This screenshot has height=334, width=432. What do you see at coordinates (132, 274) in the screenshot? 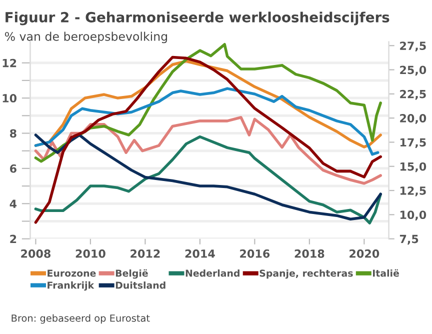
I see `legend-label: België` at bounding box center [132, 274].